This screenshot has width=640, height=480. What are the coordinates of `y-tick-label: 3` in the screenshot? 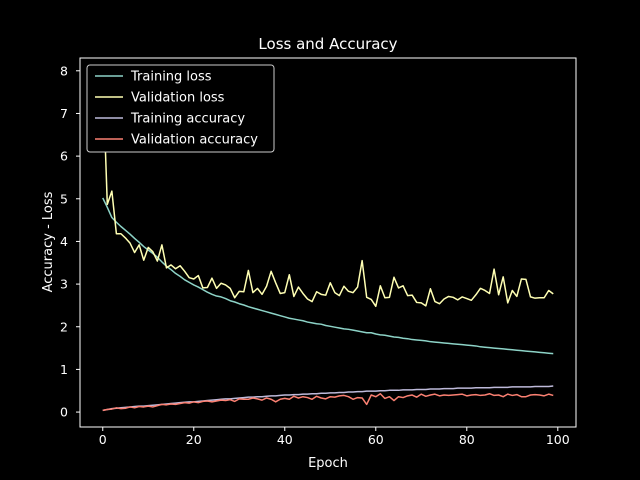 It's located at (64, 284).